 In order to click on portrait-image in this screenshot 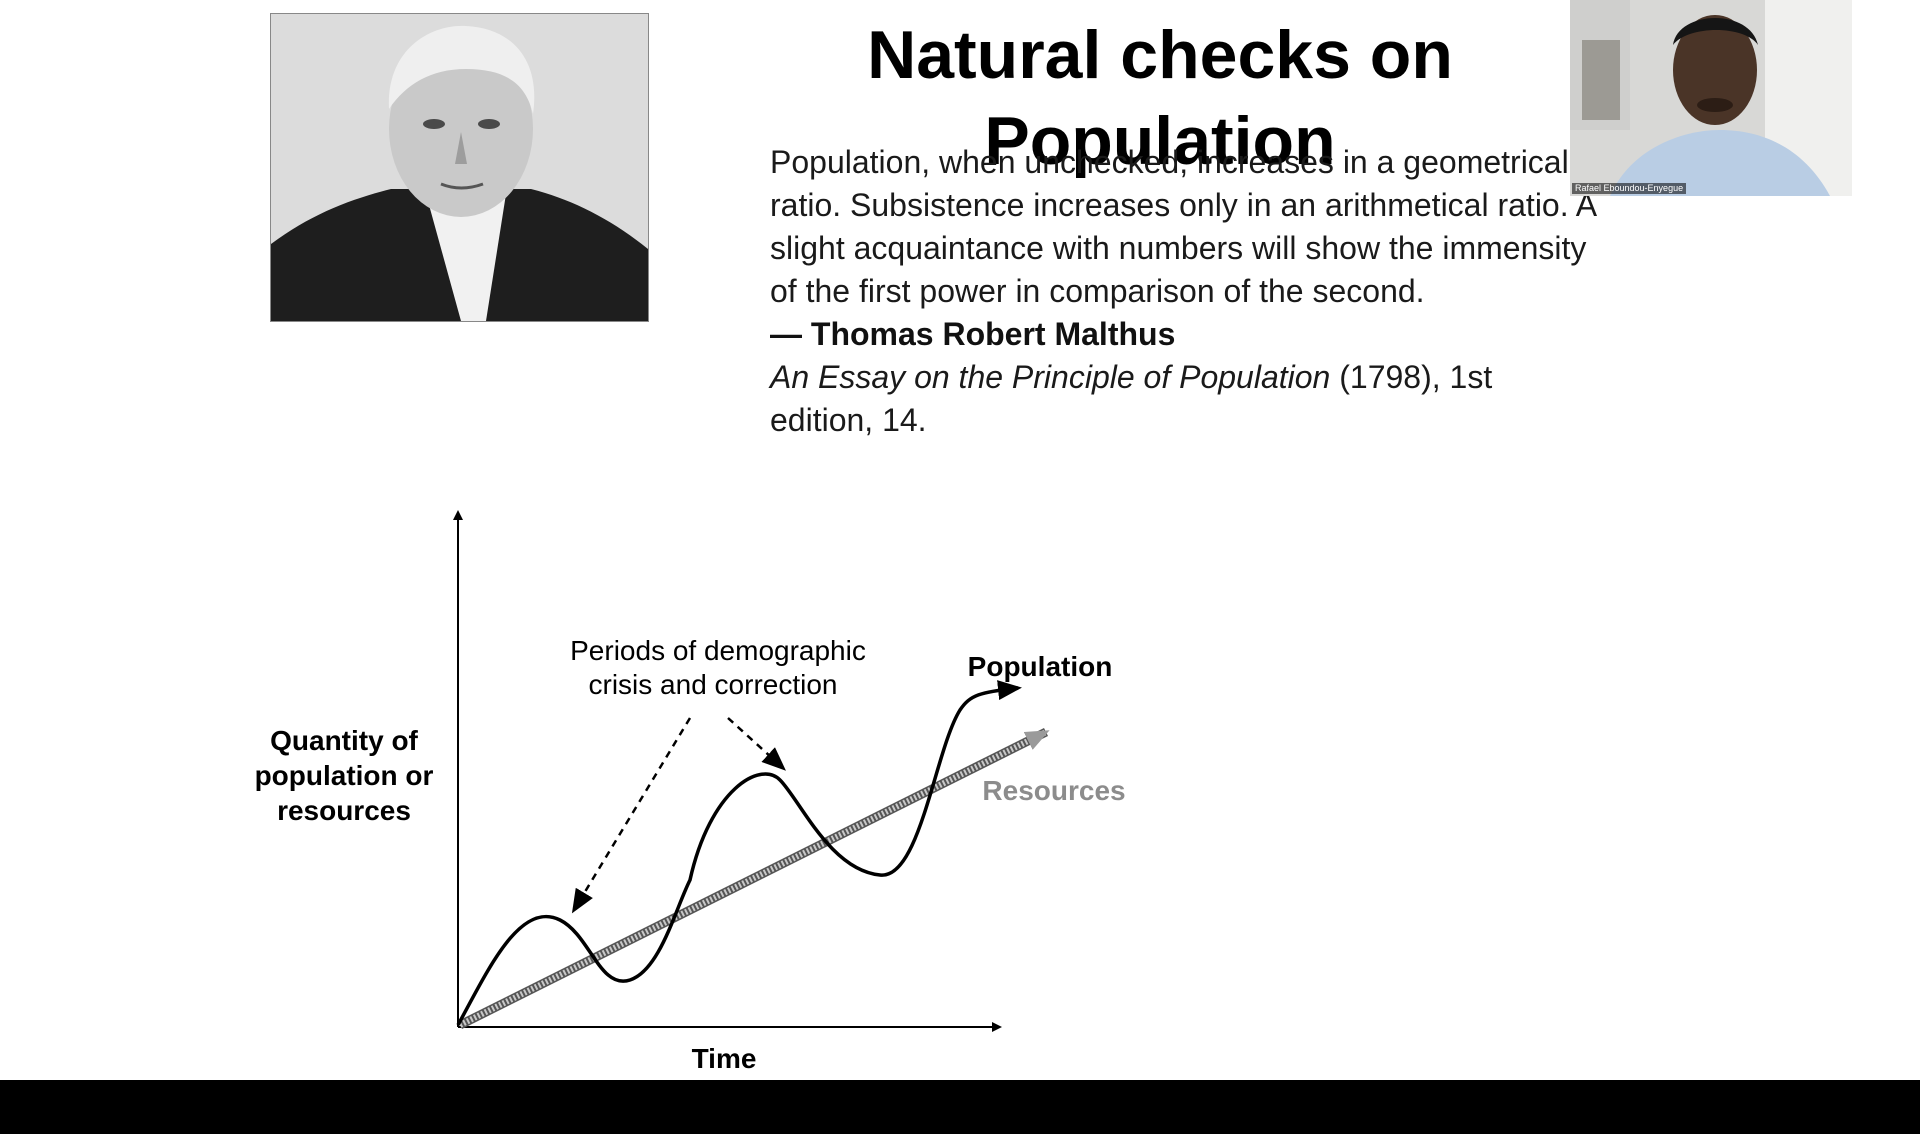, I will do `click(459, 167)`.